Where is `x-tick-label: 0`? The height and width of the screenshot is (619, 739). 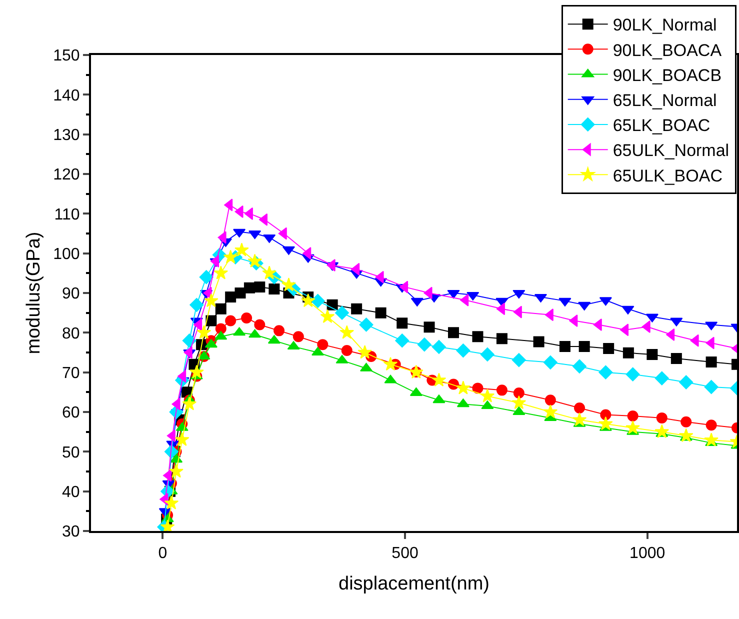
x-tick-label: 0 is located at coordinates (163, 553).